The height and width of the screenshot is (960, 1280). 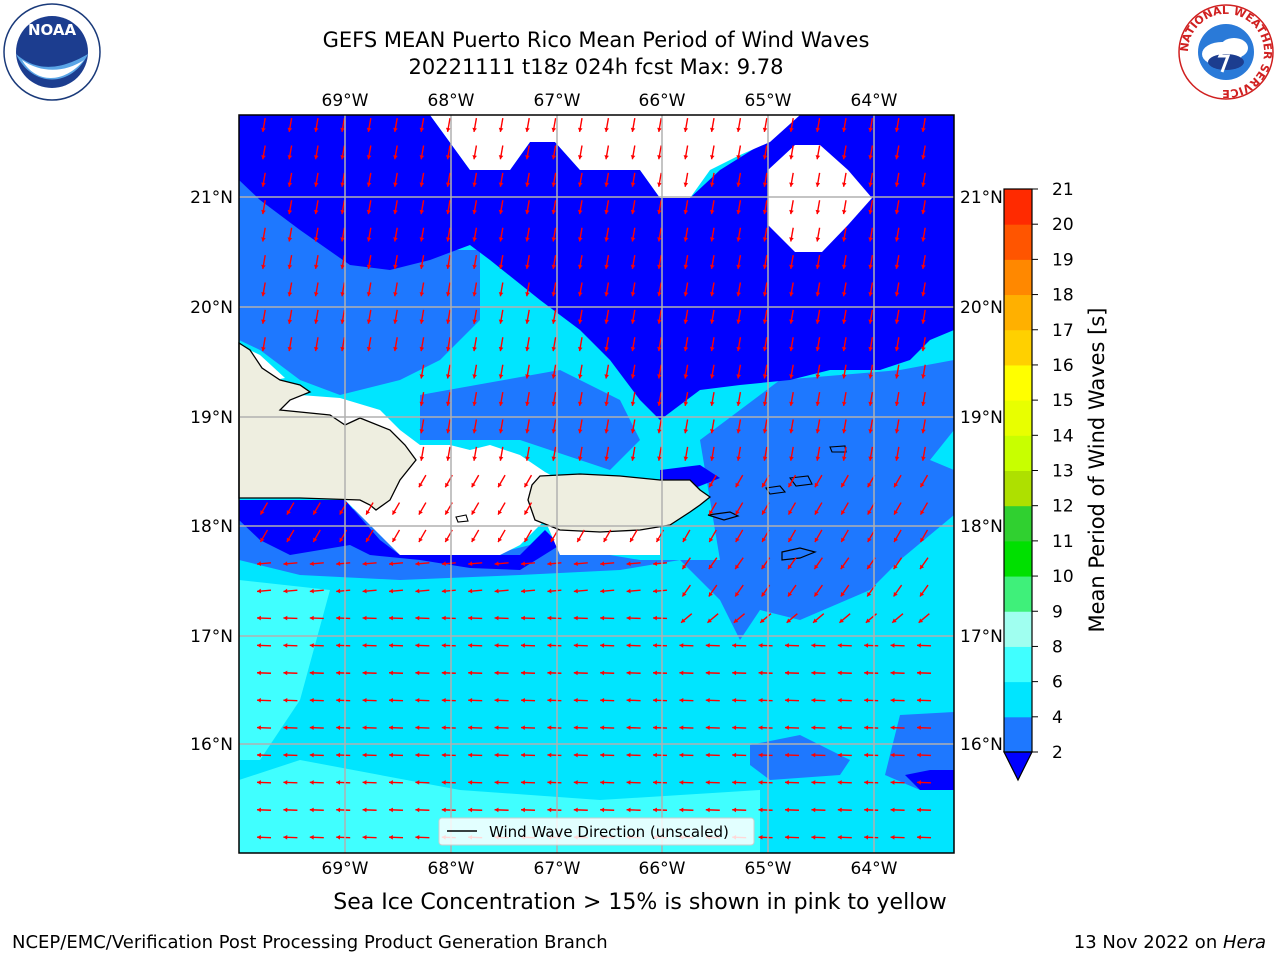 What do you see at coordinates (211, 198) in the screenshot?
I see `lat-label-left: 21°N` at bounding box center [211, 198].